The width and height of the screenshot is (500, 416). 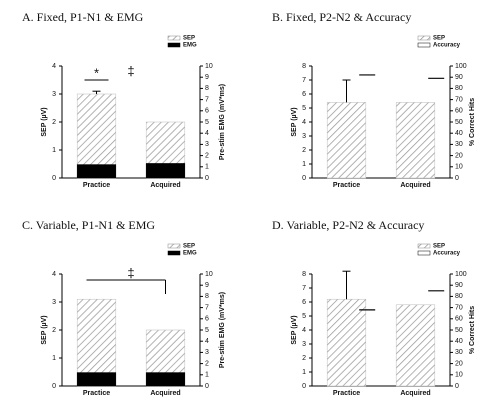 What do you see at coordinates (341, 17) in the screenshot?
I see `chart-title: B. Fixed, P2-N2 & Accuracy` at bounding box center [341, 17].